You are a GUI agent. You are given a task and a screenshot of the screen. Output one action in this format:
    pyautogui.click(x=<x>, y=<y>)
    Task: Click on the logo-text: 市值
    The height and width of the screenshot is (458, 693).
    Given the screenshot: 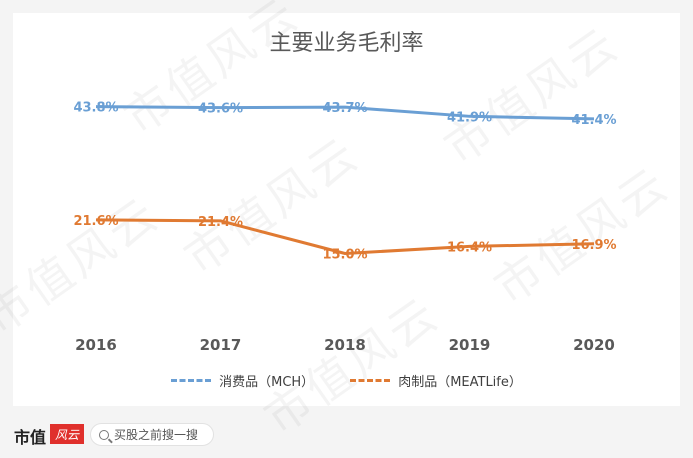 What is the action you would take?
    pyautogui.click(x=30, y=437)
    